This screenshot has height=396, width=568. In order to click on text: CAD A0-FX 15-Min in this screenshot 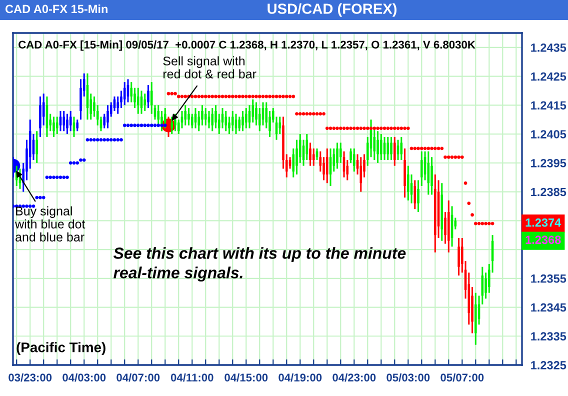, I will do `click(56, 9)`.